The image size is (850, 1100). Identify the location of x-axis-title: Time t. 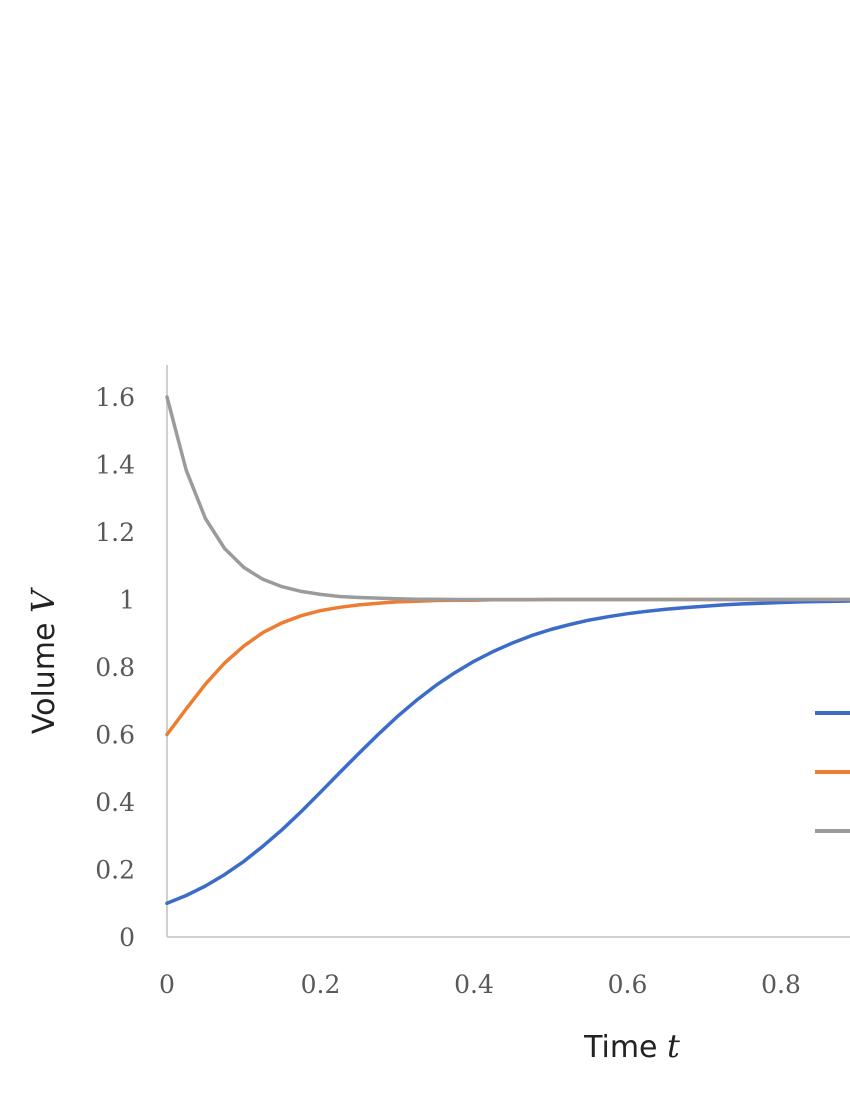
(631, 1046).